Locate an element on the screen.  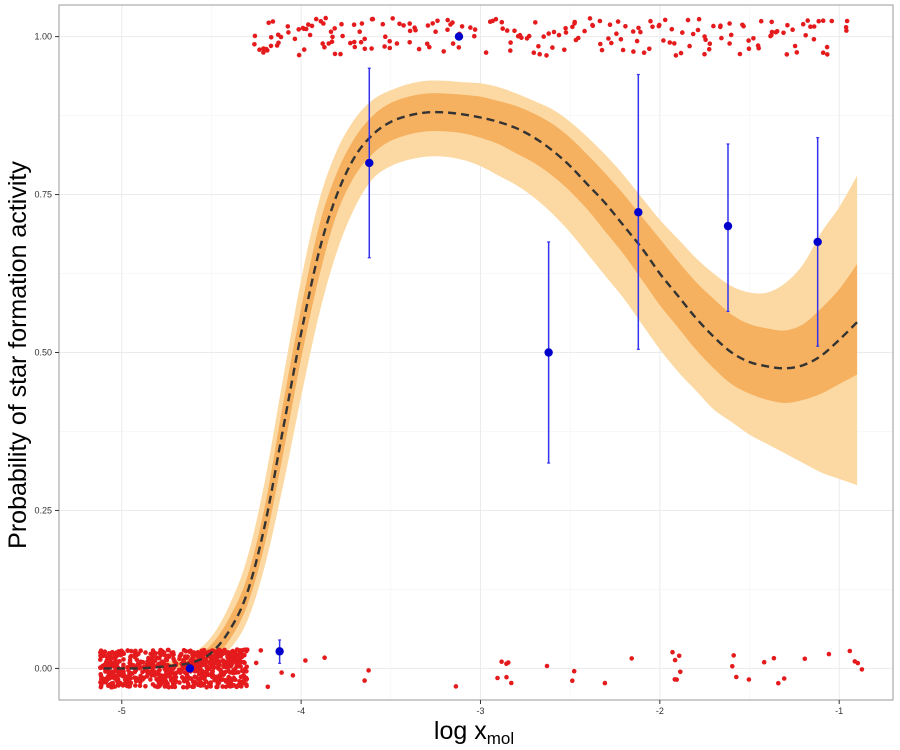
y-axis-label: Probability of star formation activity is located at coordinates (18, 355).